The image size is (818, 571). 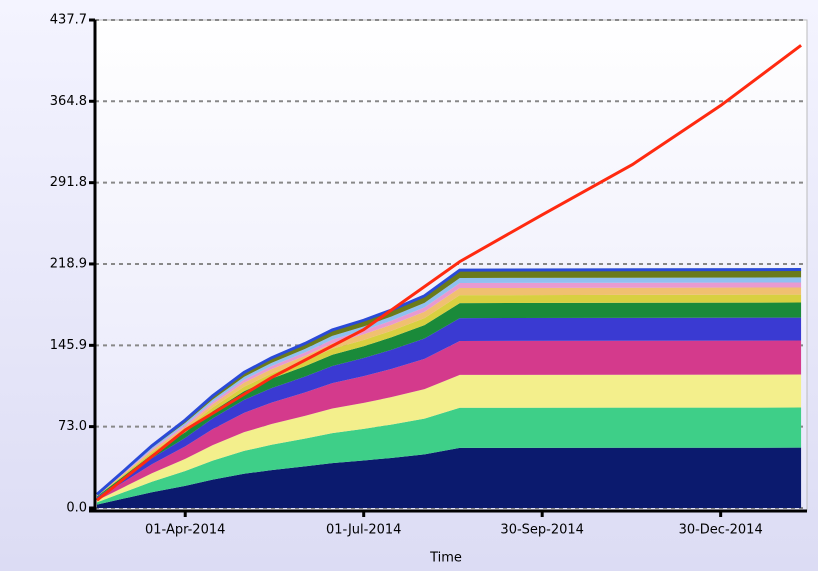 What do you see at coordinates (76, 508) in the screenshot?
I see `y-tick-label: 0.0` at bounding box center [76, 508].